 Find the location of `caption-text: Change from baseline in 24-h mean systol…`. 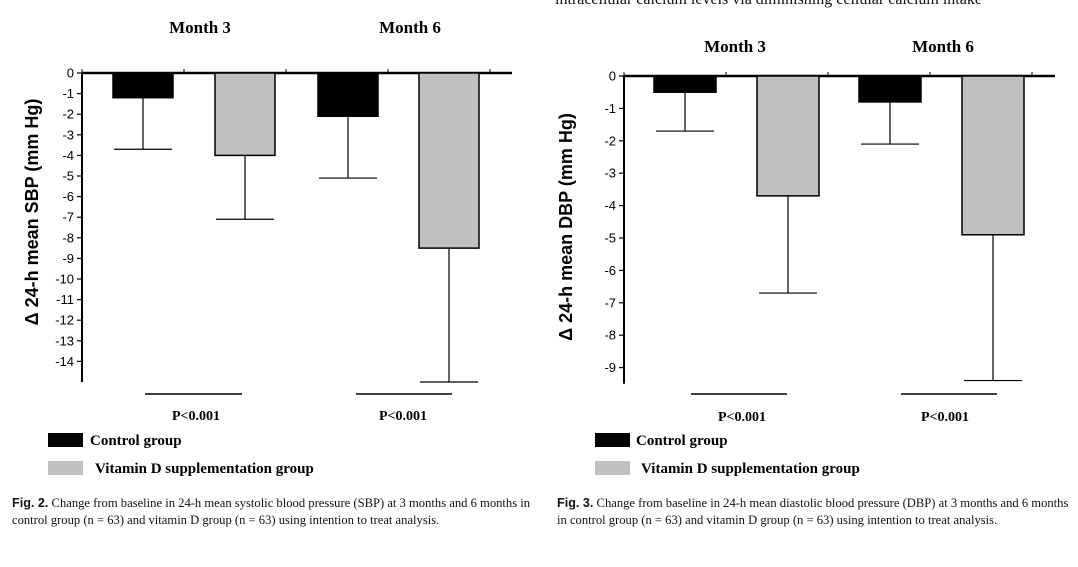

caption-text: Change from baseline in 24-h mean systol… is located at coordinates (271, 511).